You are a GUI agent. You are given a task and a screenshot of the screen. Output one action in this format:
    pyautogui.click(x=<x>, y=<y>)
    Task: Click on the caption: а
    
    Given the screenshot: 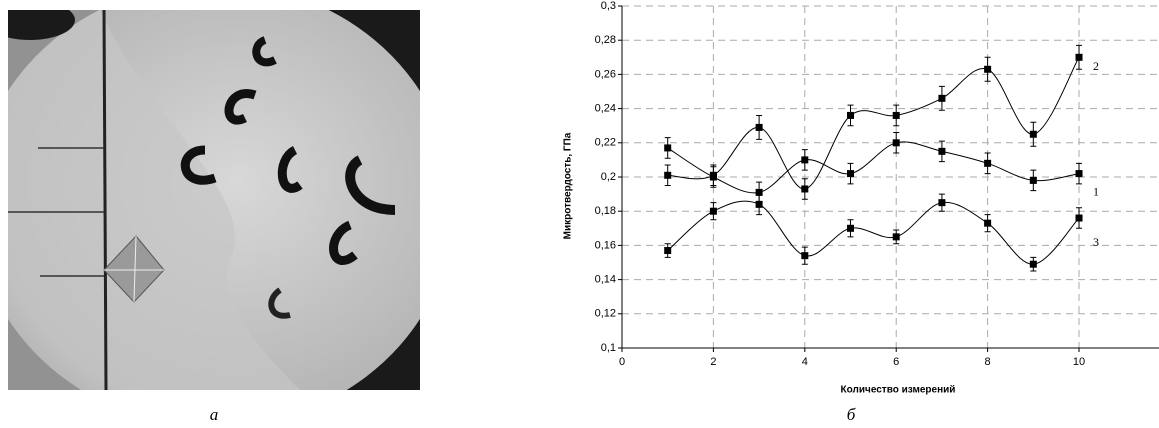 What is the action you would take?
    pyautogui.click(x=214, y=414)
    